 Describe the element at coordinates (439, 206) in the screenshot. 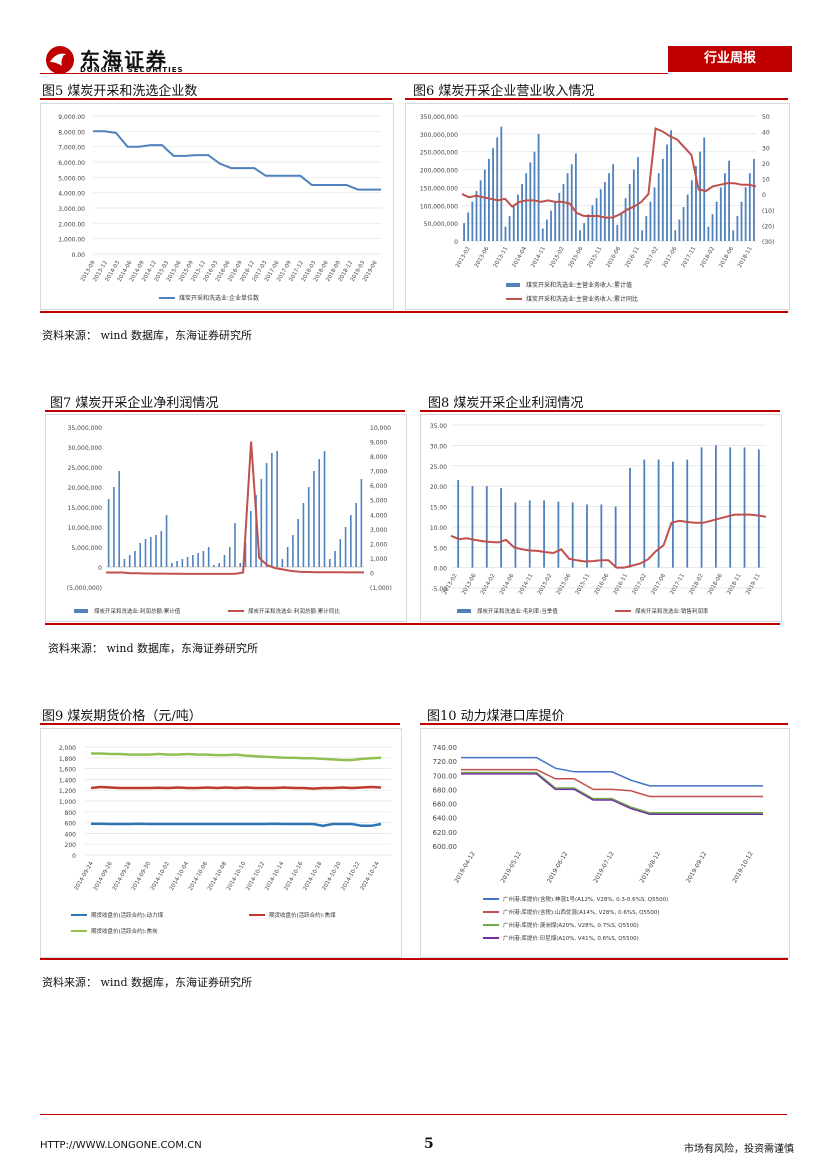

I see `f6-yleft-tick: 100,000,000` at that location.